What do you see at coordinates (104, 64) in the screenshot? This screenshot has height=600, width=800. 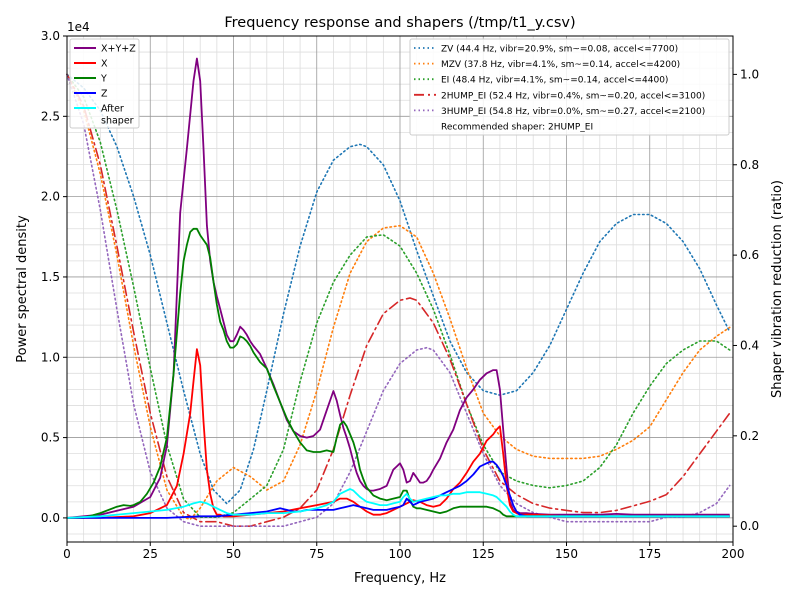 I see `legend-label: X` at bounding box center [104, 64].